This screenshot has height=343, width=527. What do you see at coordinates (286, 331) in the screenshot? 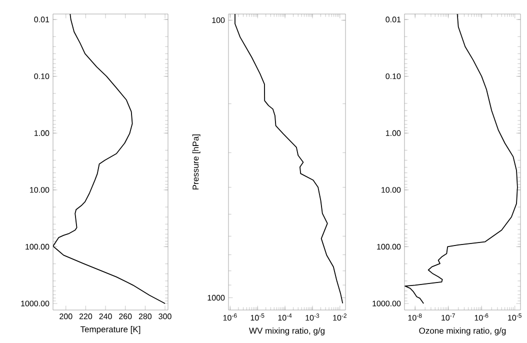
I see `x-axis-title: WV mixing ratio, g/g` at bounding box center [286, 331].